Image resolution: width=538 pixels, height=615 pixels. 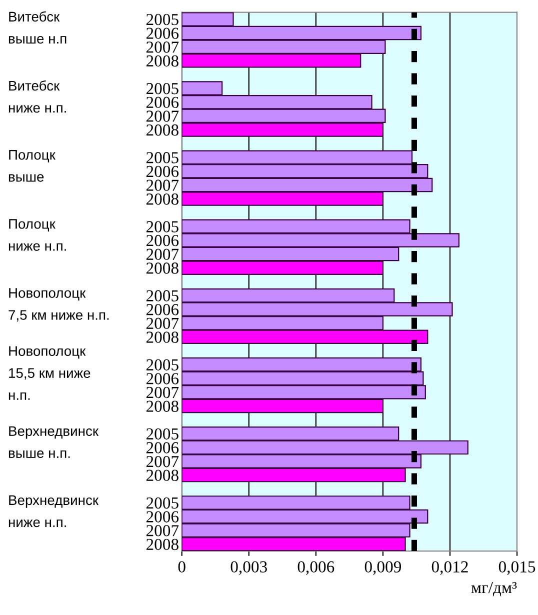 What do you see at coordinates (182, 566) in the screenshot?
I see `x-tick-label: 0` at bounding box center [182, 566].